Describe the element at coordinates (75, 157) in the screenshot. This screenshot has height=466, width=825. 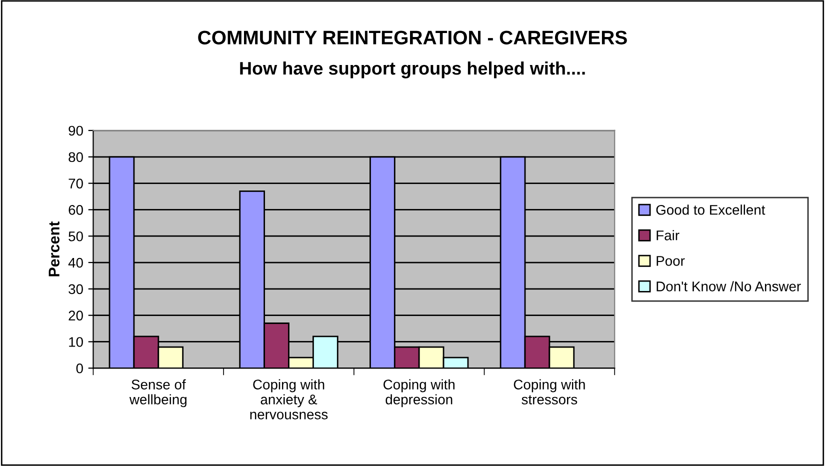
I see `y-tick-label: 80` at that location.